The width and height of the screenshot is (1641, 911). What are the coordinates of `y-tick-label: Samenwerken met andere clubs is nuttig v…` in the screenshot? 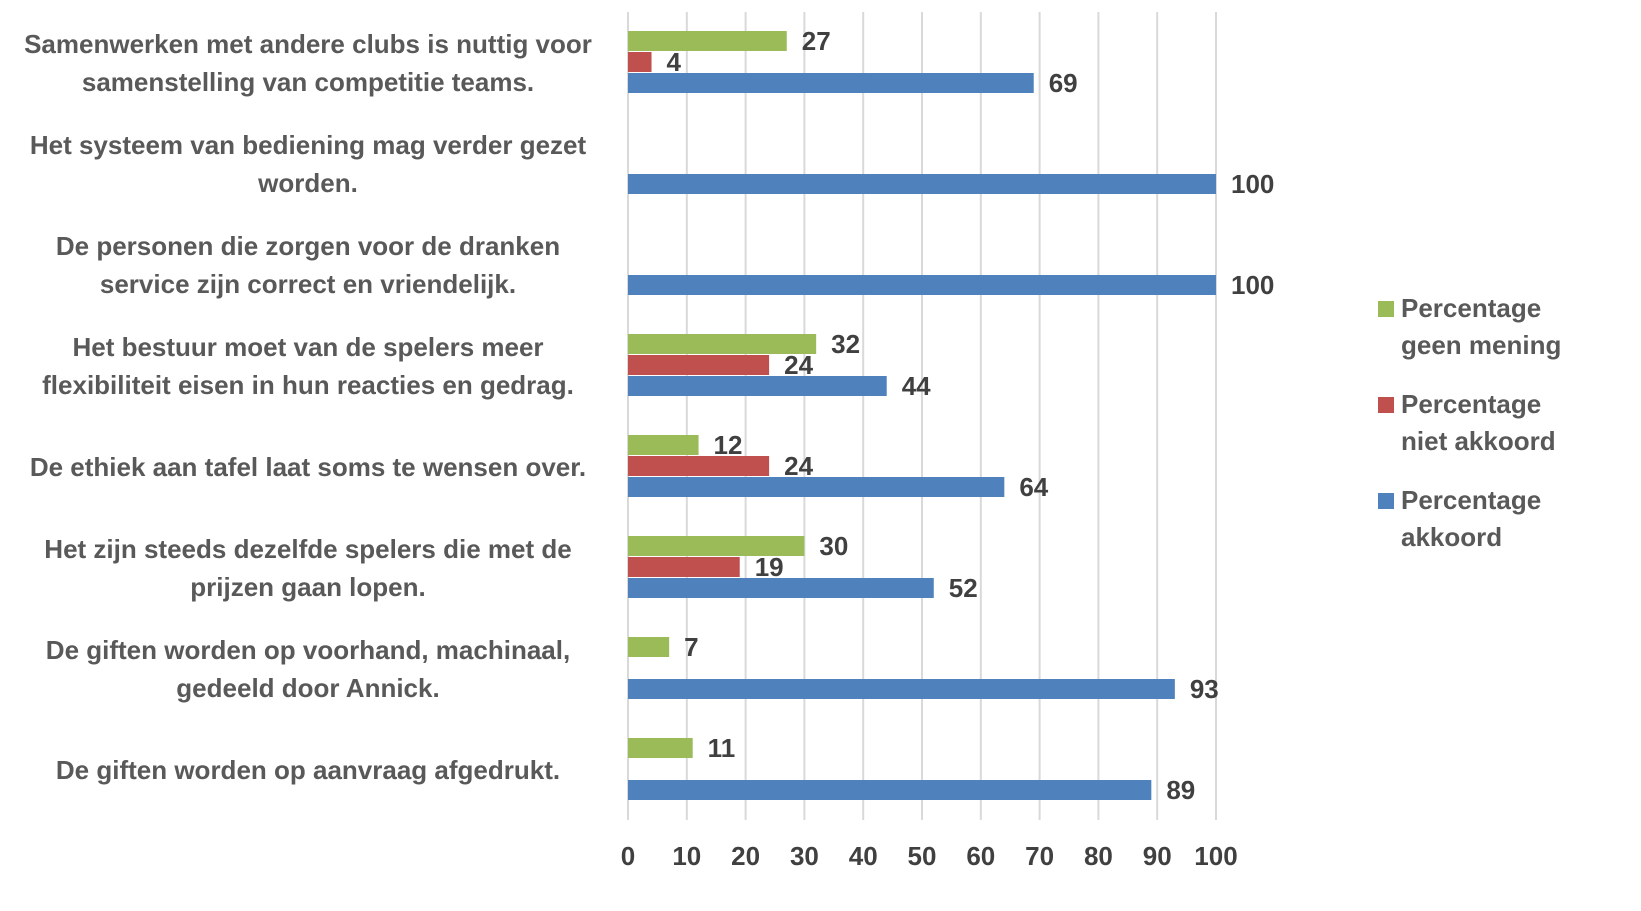 It's located at (308, 62).